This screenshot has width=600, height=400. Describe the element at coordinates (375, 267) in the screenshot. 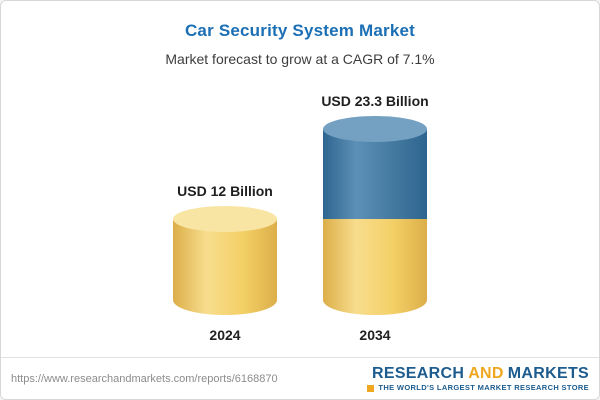

I see `cylinder-2034-base-segment` at that location.